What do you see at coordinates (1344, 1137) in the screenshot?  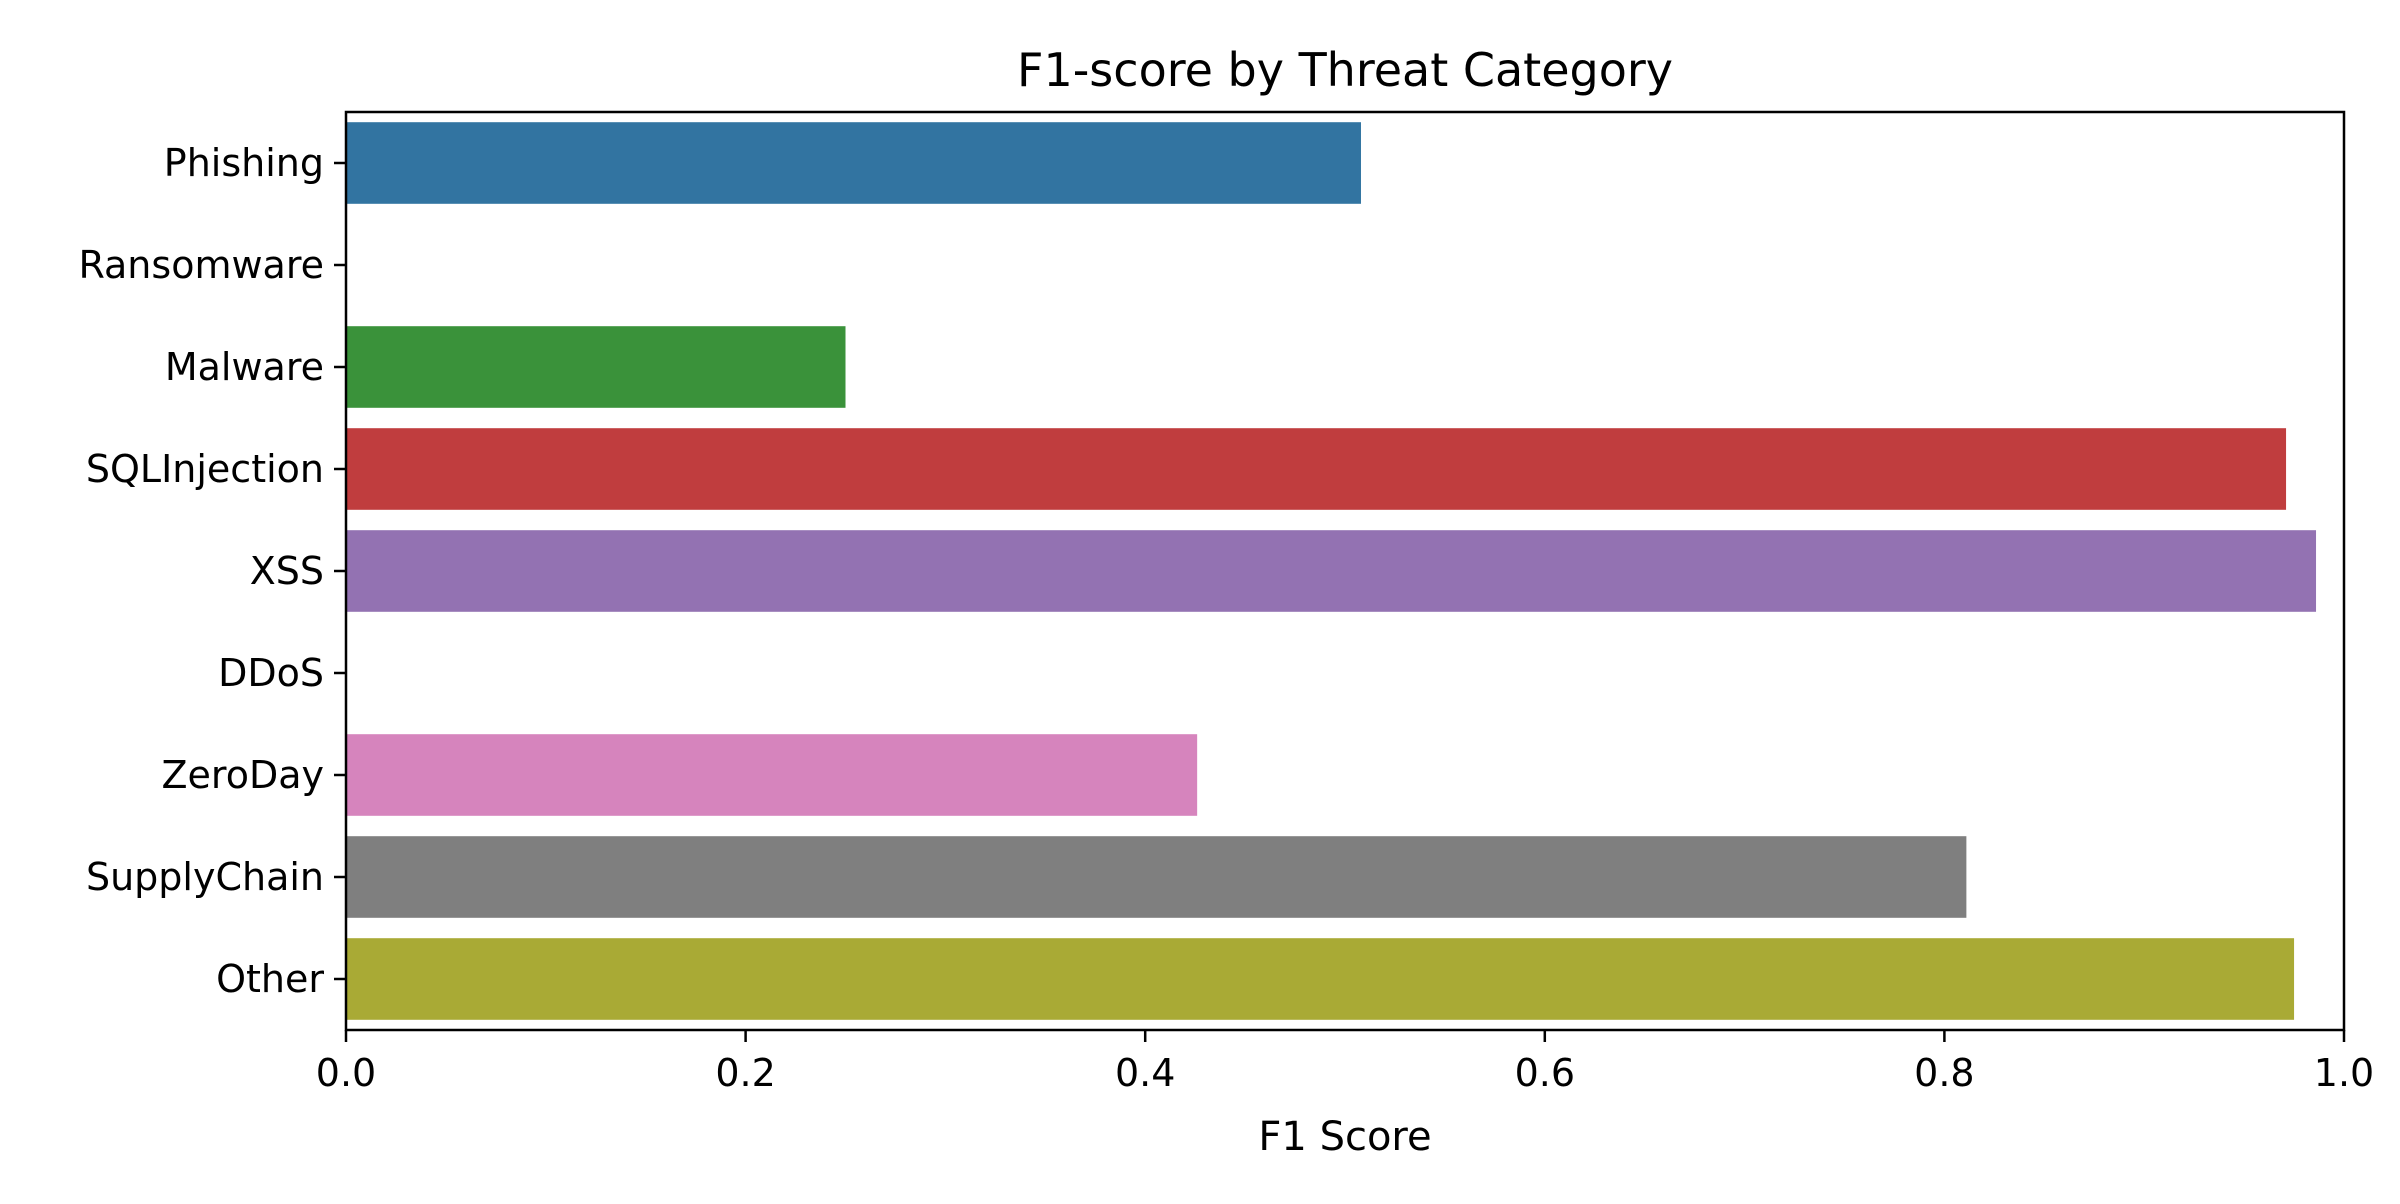 I see `x-axis-label: F1 Score` at bounding box center [1344, 1137].